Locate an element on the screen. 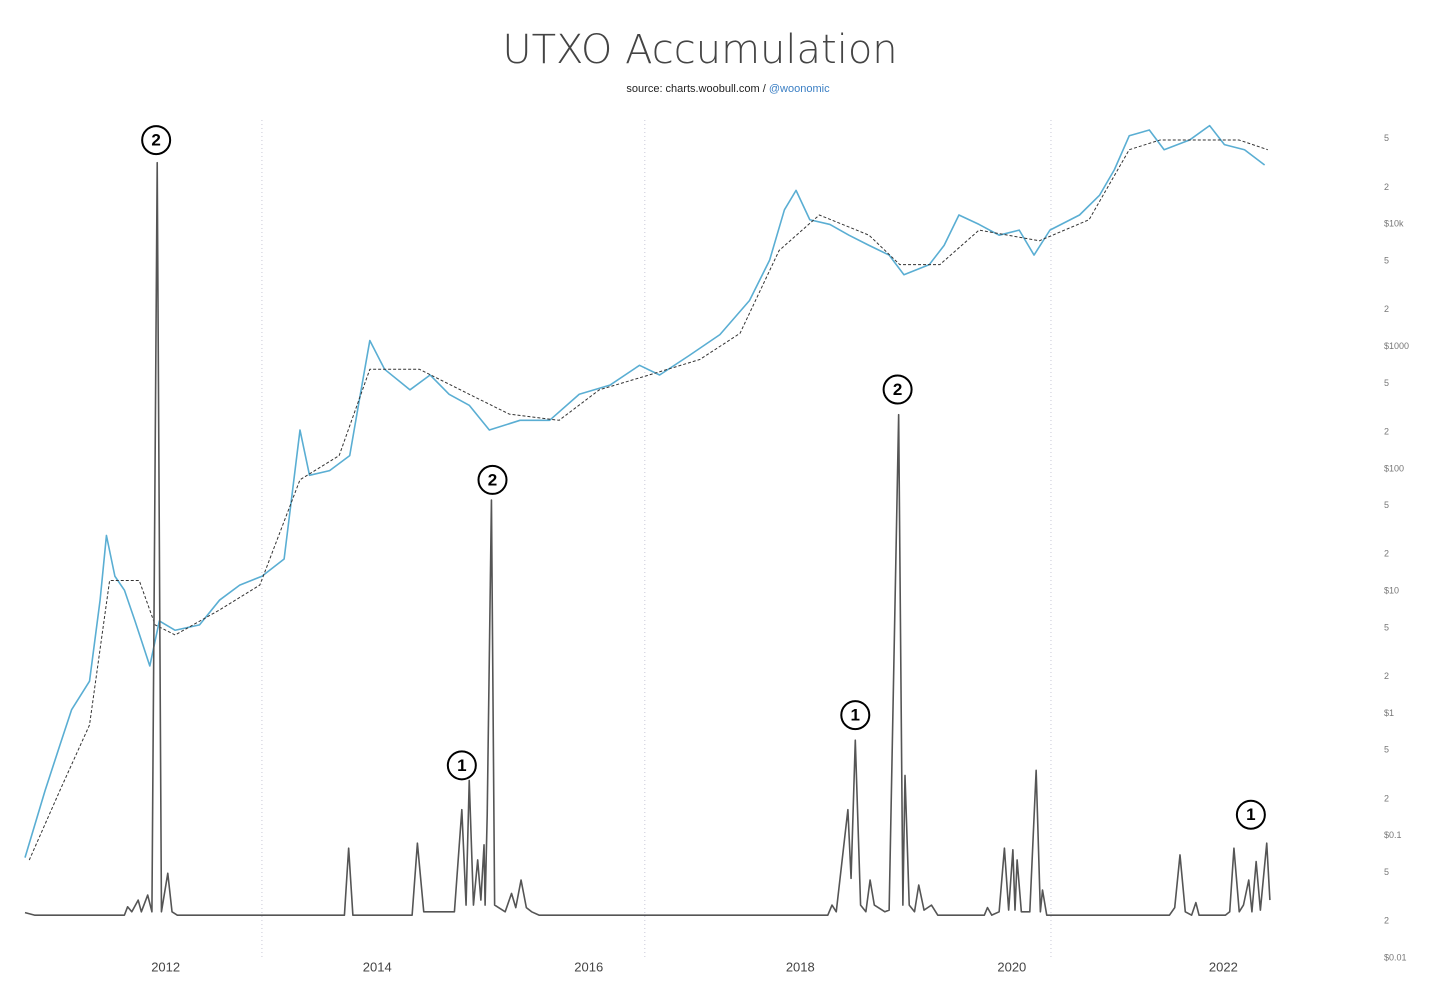 Image resolution: width=1442 pixels, height=988 pixels. x-tick-label: 2014 is located at coordinates (377, 966).